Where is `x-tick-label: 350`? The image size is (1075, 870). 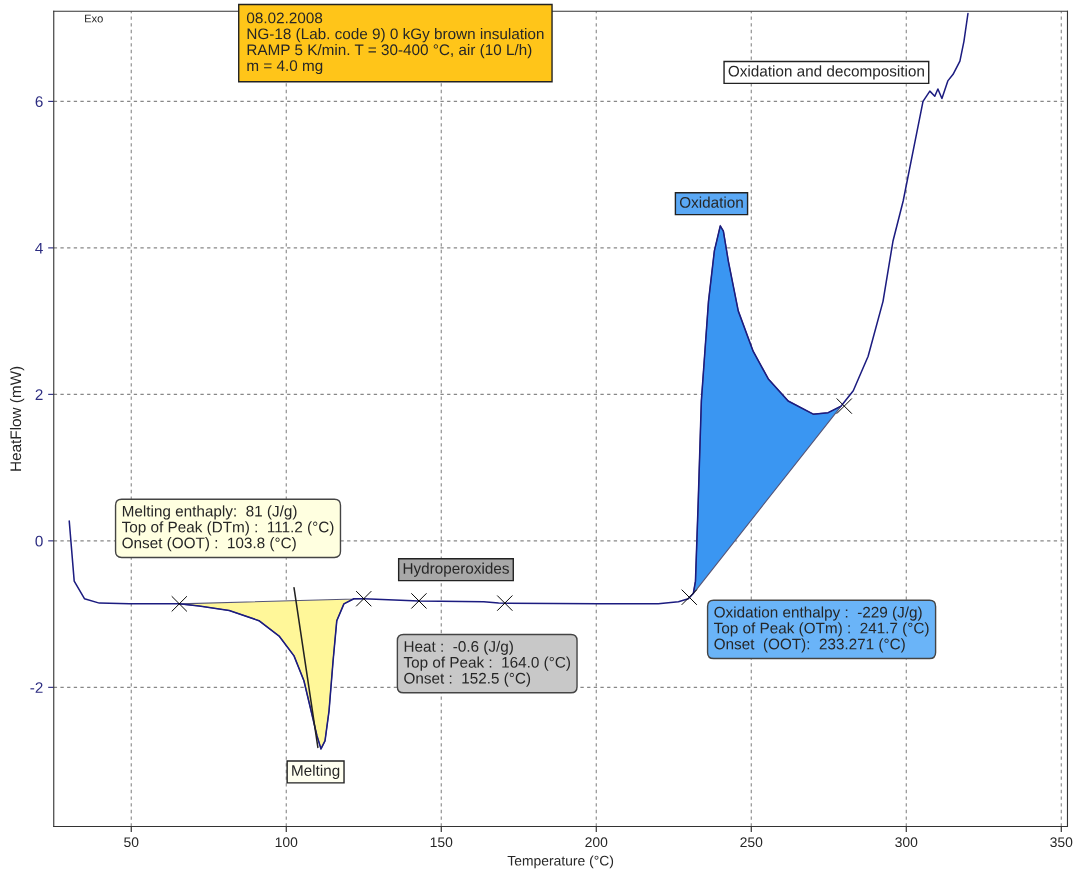 x-tick-label: 350 is located at coordinates (1061, 842).